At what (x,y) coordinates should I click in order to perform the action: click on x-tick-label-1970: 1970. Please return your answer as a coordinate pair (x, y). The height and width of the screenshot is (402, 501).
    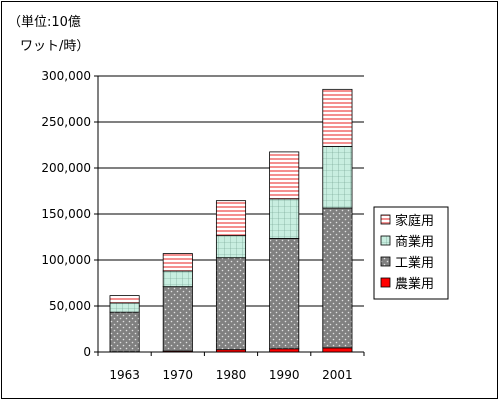
    Looking at the image, I should click on (178, 375).